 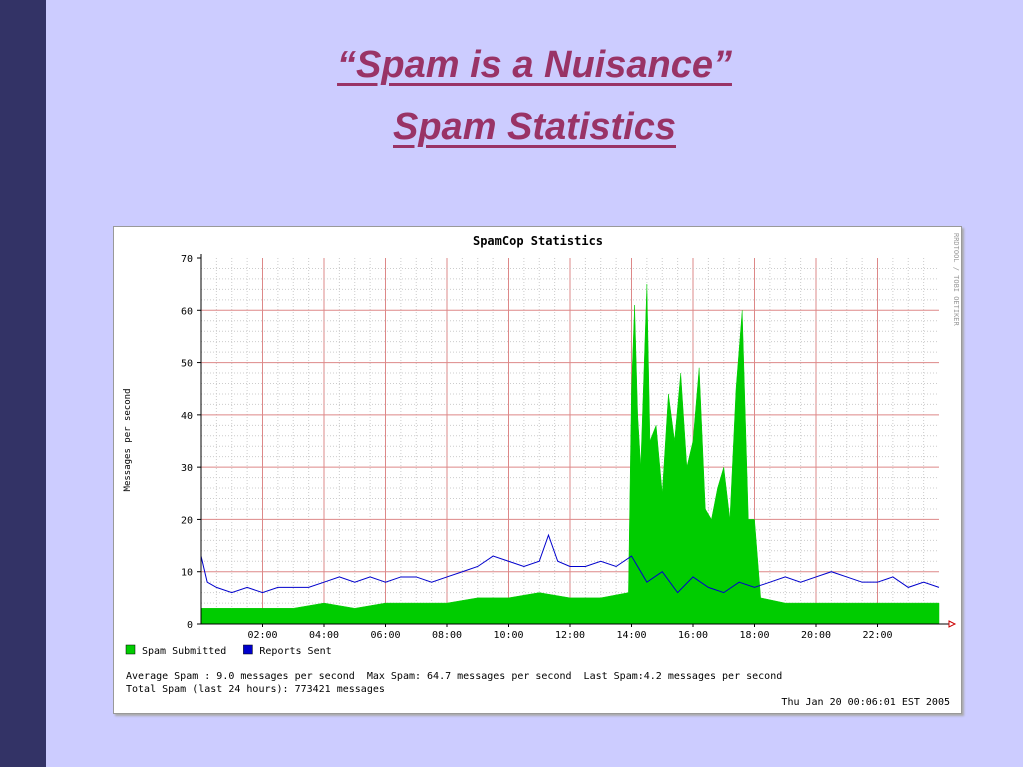 What do you see at coordinates (956, 280) in the screenshot?
I see `watermark: RRDTOOL / TOBI OETIKER` at bounding box center [956, 280].